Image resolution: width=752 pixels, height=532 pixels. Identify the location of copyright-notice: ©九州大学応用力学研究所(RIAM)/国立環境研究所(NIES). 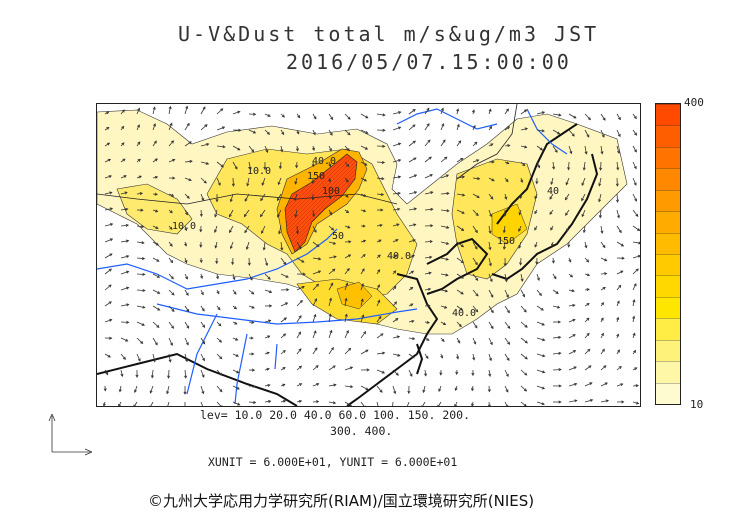
(341, 501).